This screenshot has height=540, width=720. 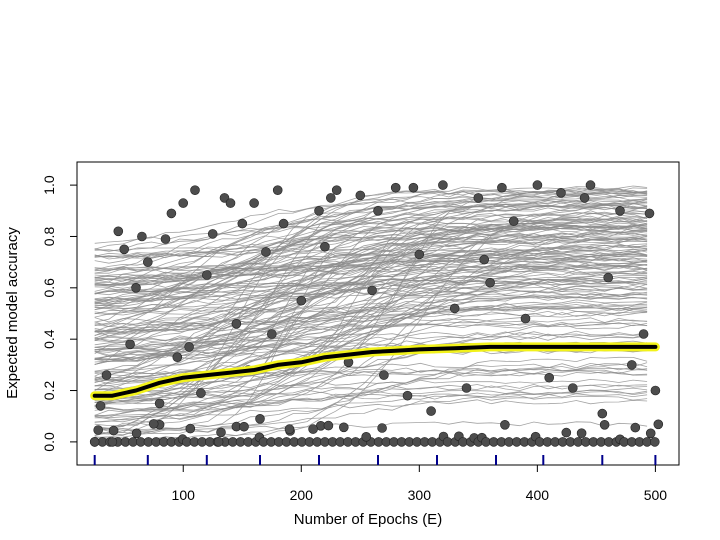 I want to click on x-tick-label: 300, so click(x=420, y=495).